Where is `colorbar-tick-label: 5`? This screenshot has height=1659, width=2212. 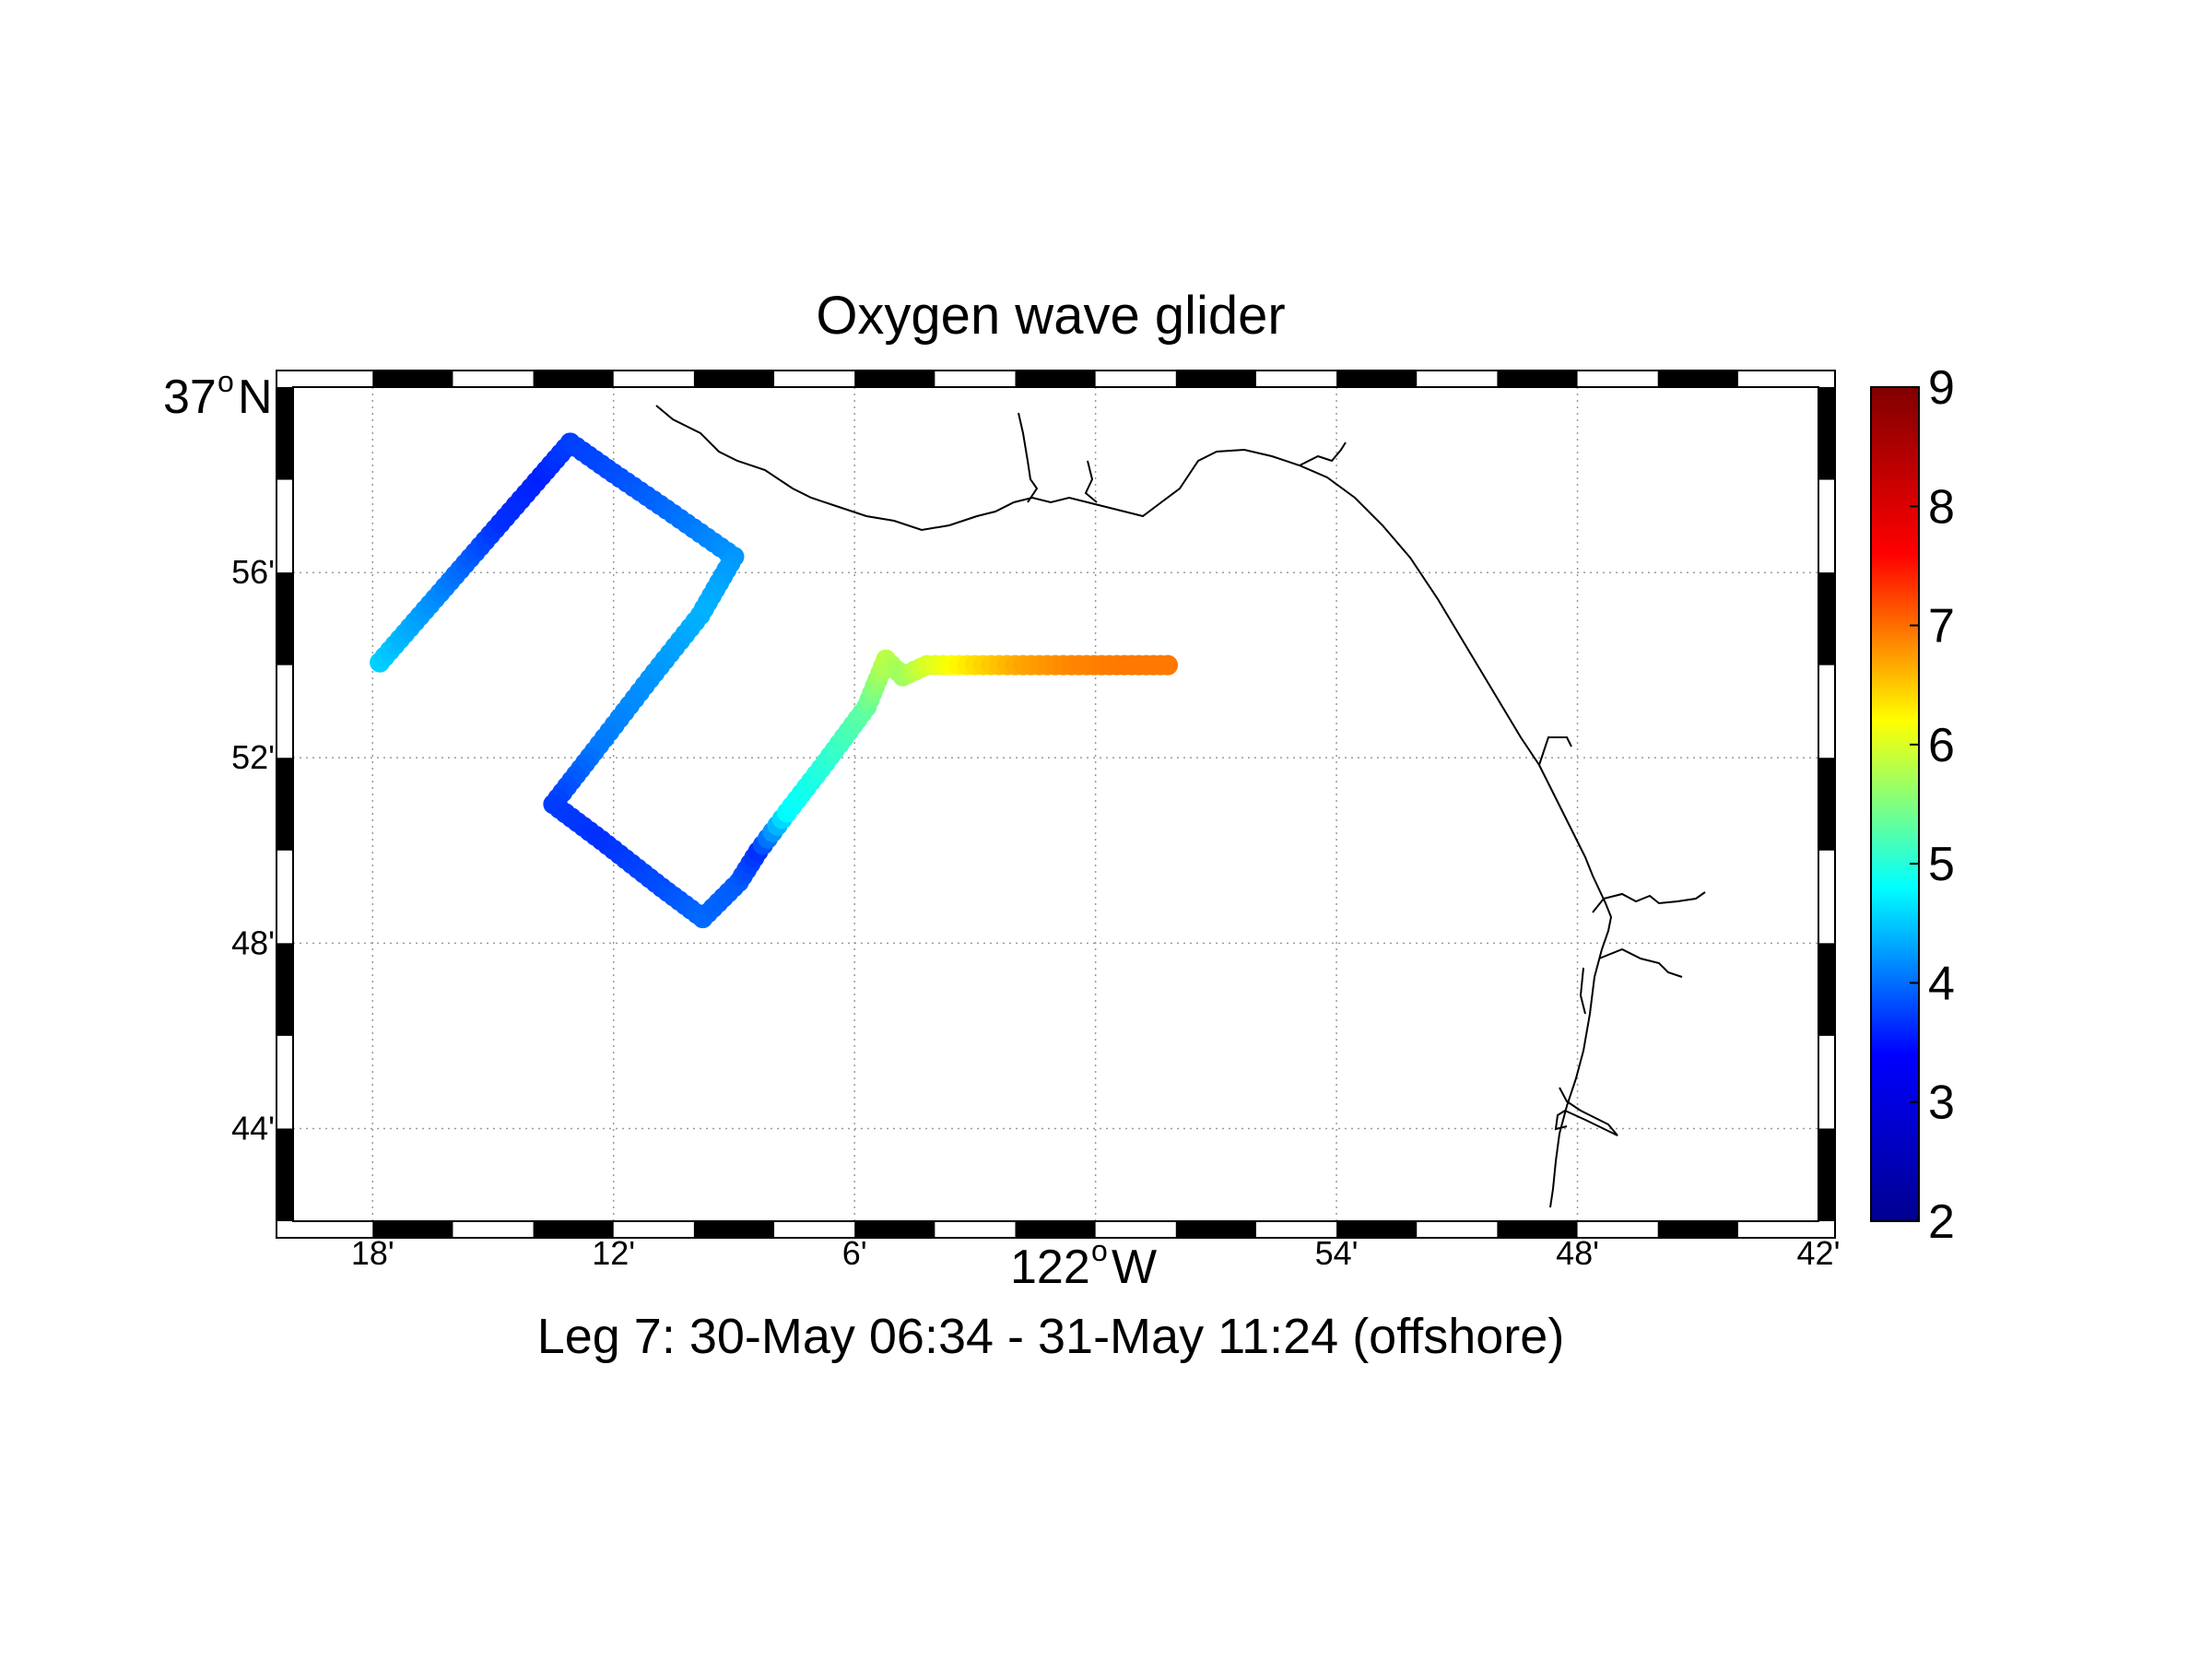
colorbar-tick-label: 5 is located at coordinates (1941, 864).